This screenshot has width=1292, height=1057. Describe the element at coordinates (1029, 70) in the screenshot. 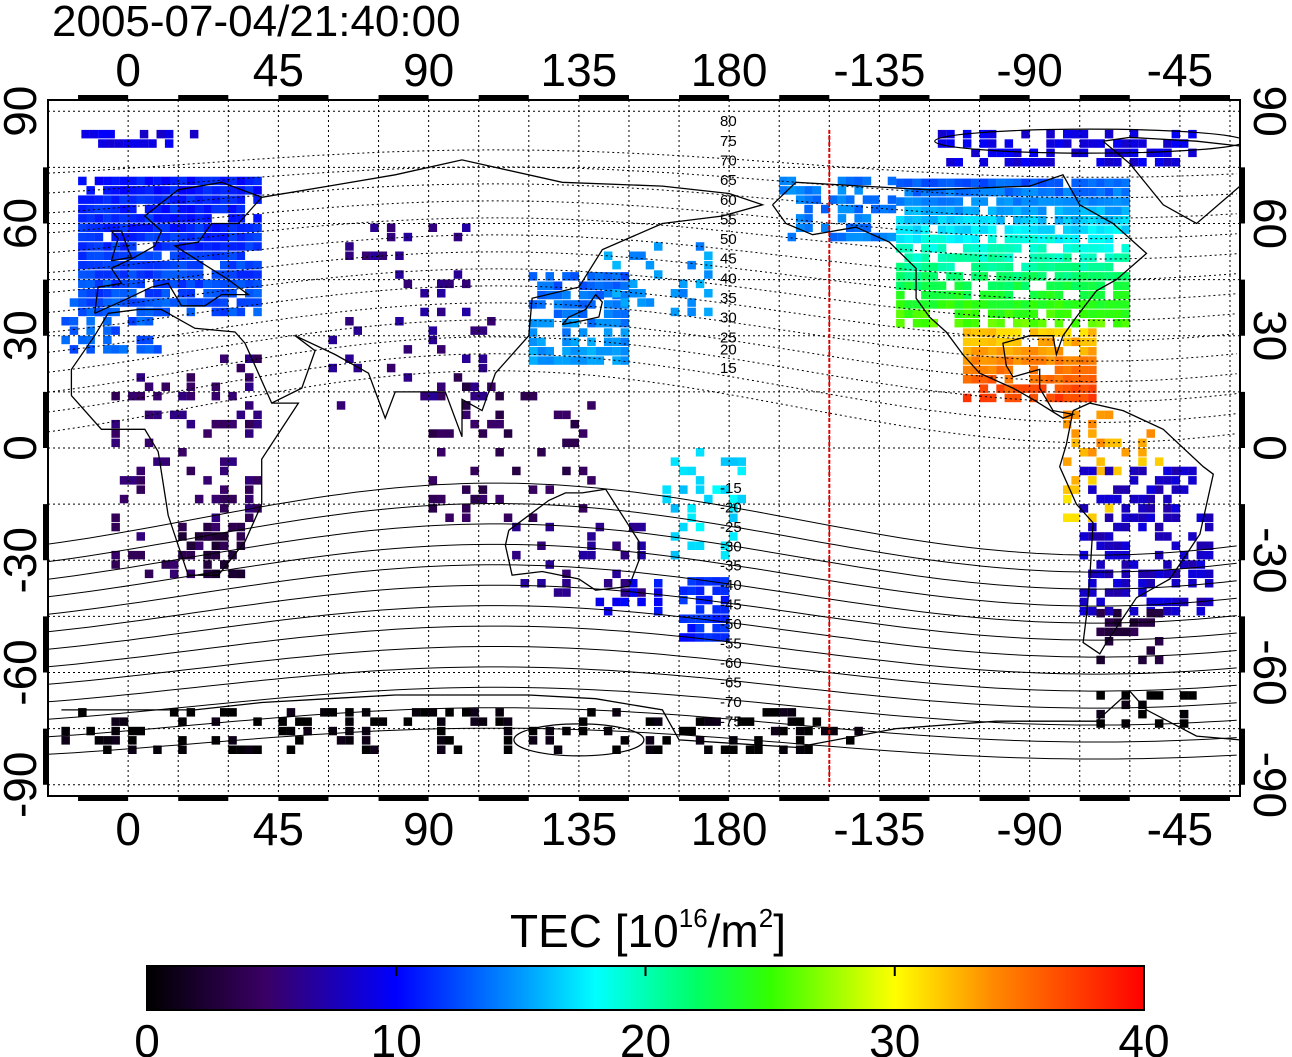

I see `top-lon-label--90: -90` at that location.